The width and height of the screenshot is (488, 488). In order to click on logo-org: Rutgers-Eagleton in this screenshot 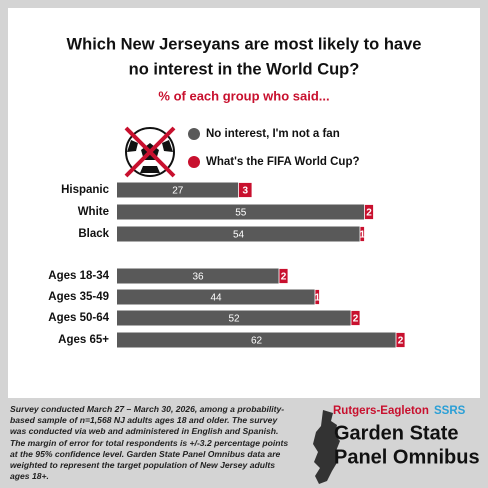, I will do `click(381, 411)`.